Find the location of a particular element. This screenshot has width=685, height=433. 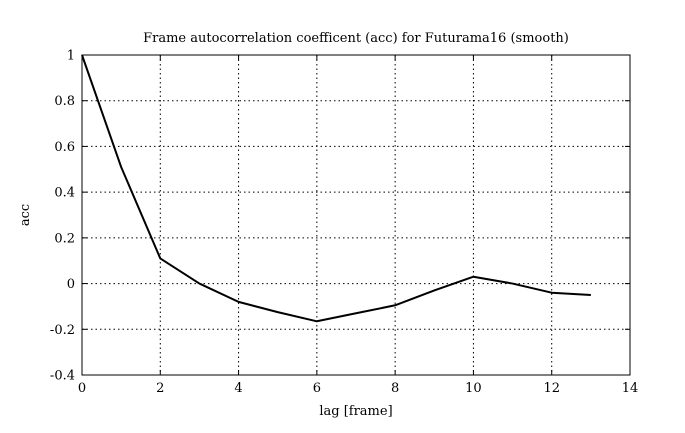

x-tick-label: 4 is located at coordinates (238, 388).